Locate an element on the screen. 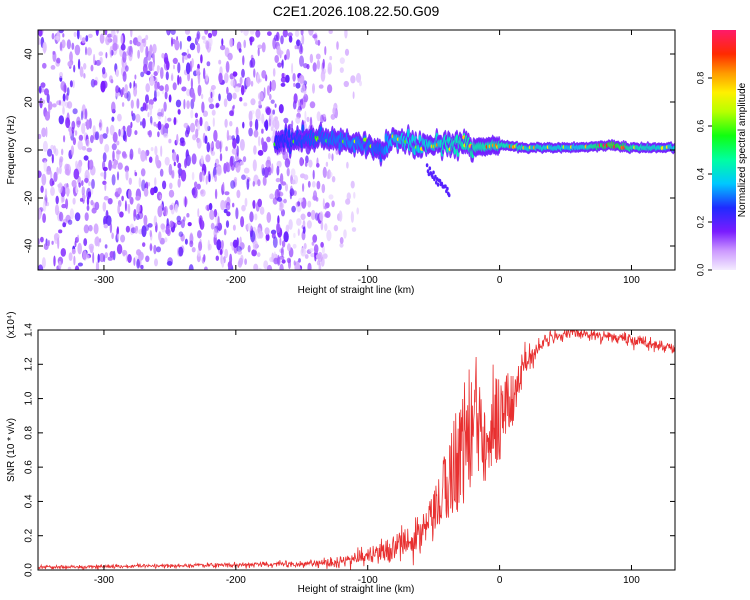 This screenshot has width=750, height=600. y-tick-label: 0.0 is located at coordinates (29, 570).